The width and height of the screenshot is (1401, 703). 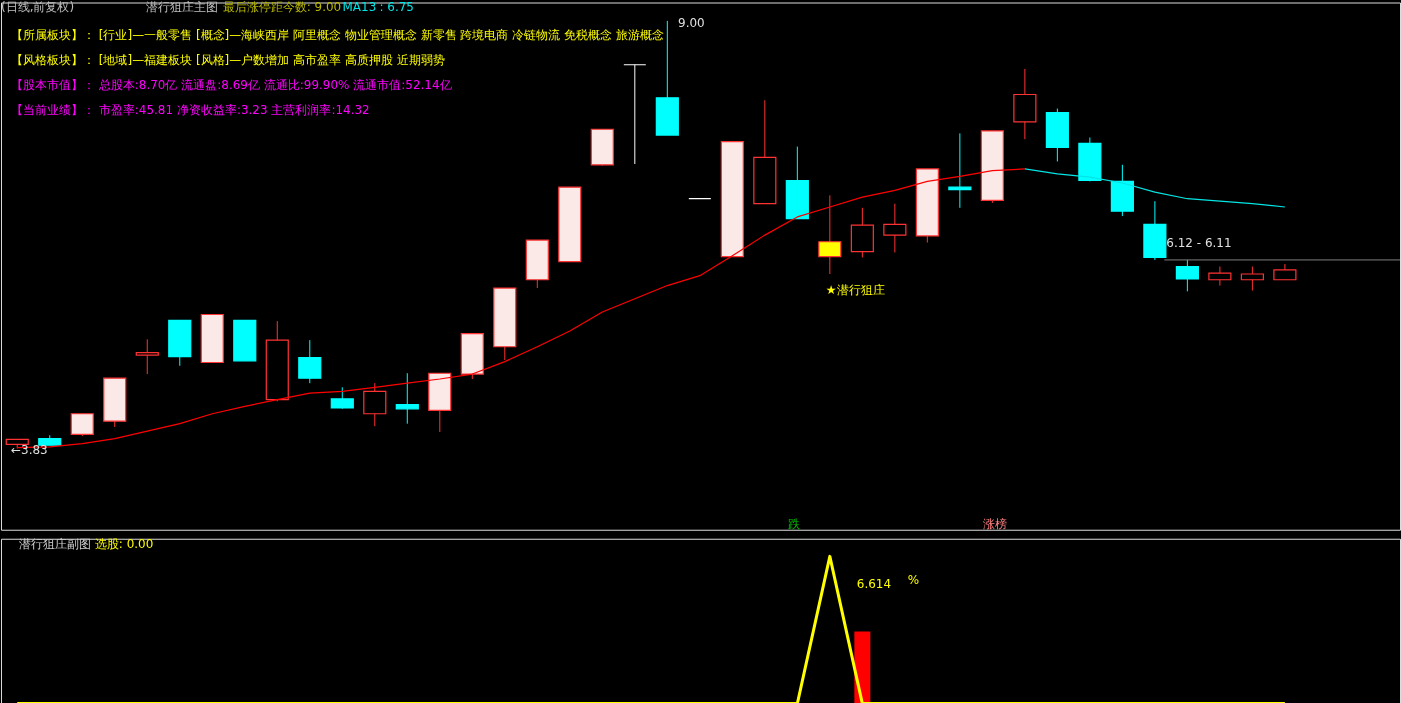 What do you see at coordinates (282, 7) in the screenshot?
I see `text: 最后涨停距今数: 9.00` at bounding box center [282, 7].